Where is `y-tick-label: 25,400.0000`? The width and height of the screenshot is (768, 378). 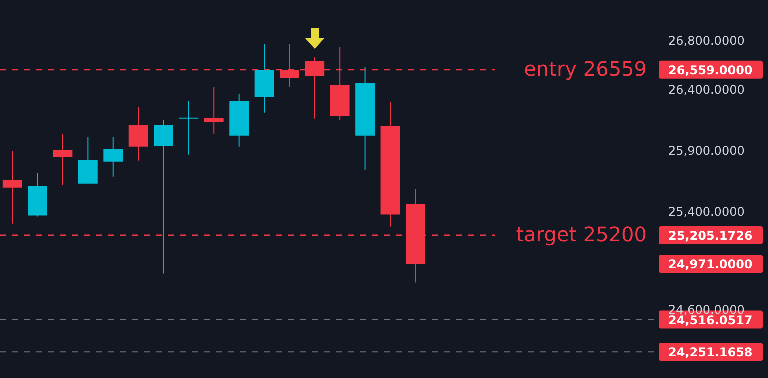
y-tick-label: 25,400.0000 is located at coordinates (706, 212).